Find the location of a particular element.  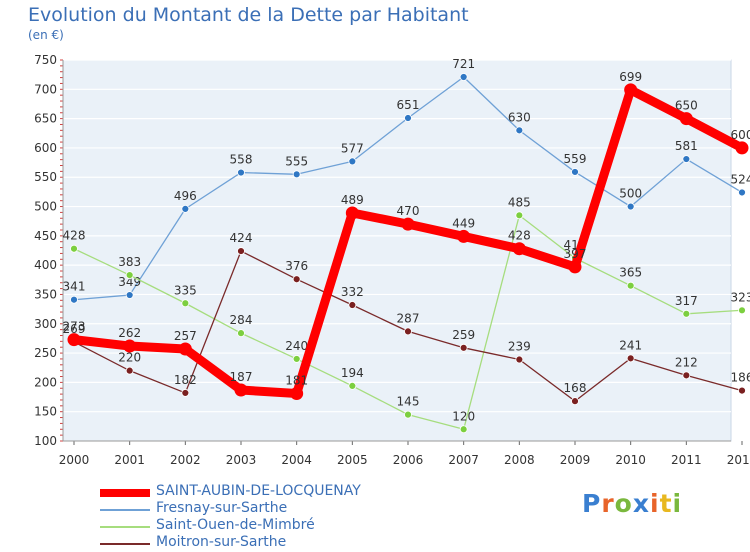

x-tick-label: 2005 is located at coordinates (352, 460).